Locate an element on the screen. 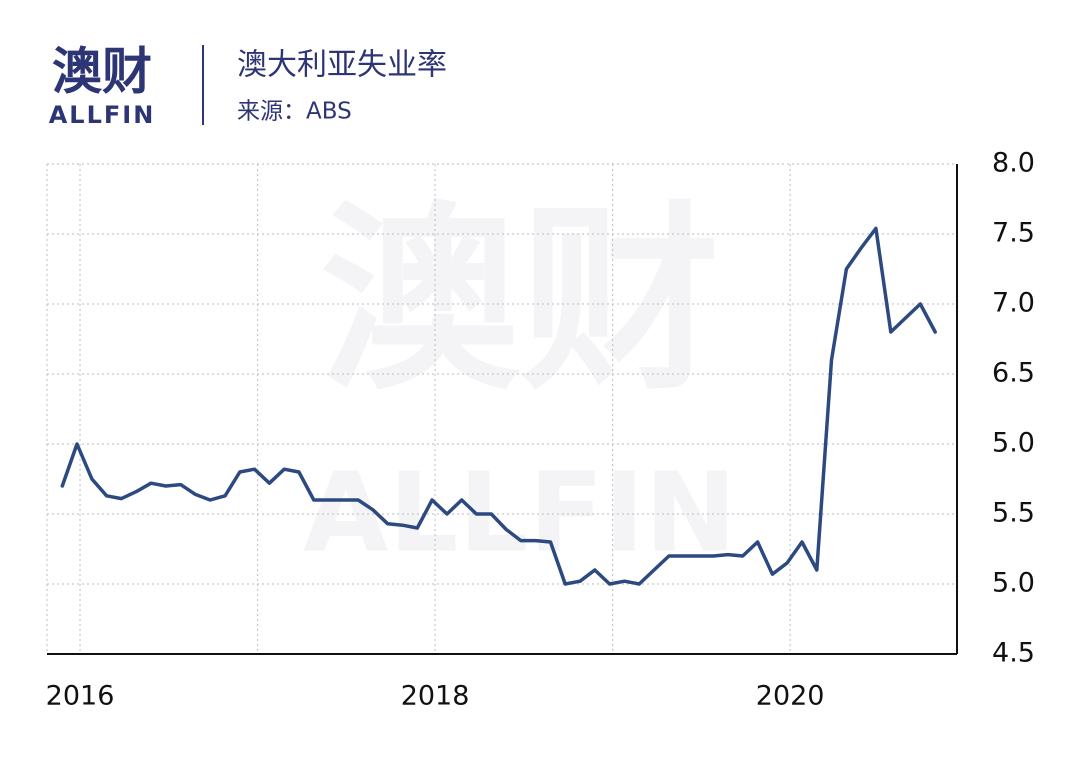 Image resolution: width=1080 pixels, height=766 pixels. x-tick-label: 2016 is located at coordinates (80, 696).